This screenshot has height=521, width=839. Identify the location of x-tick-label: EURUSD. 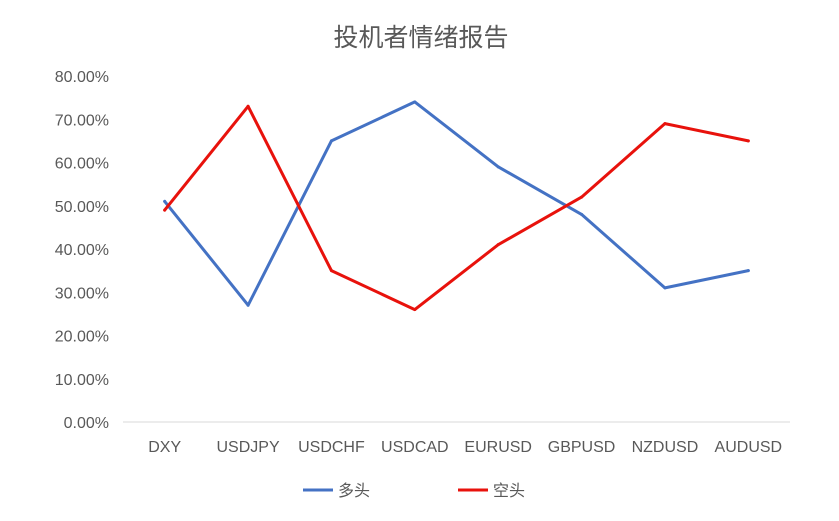
(498, 447).